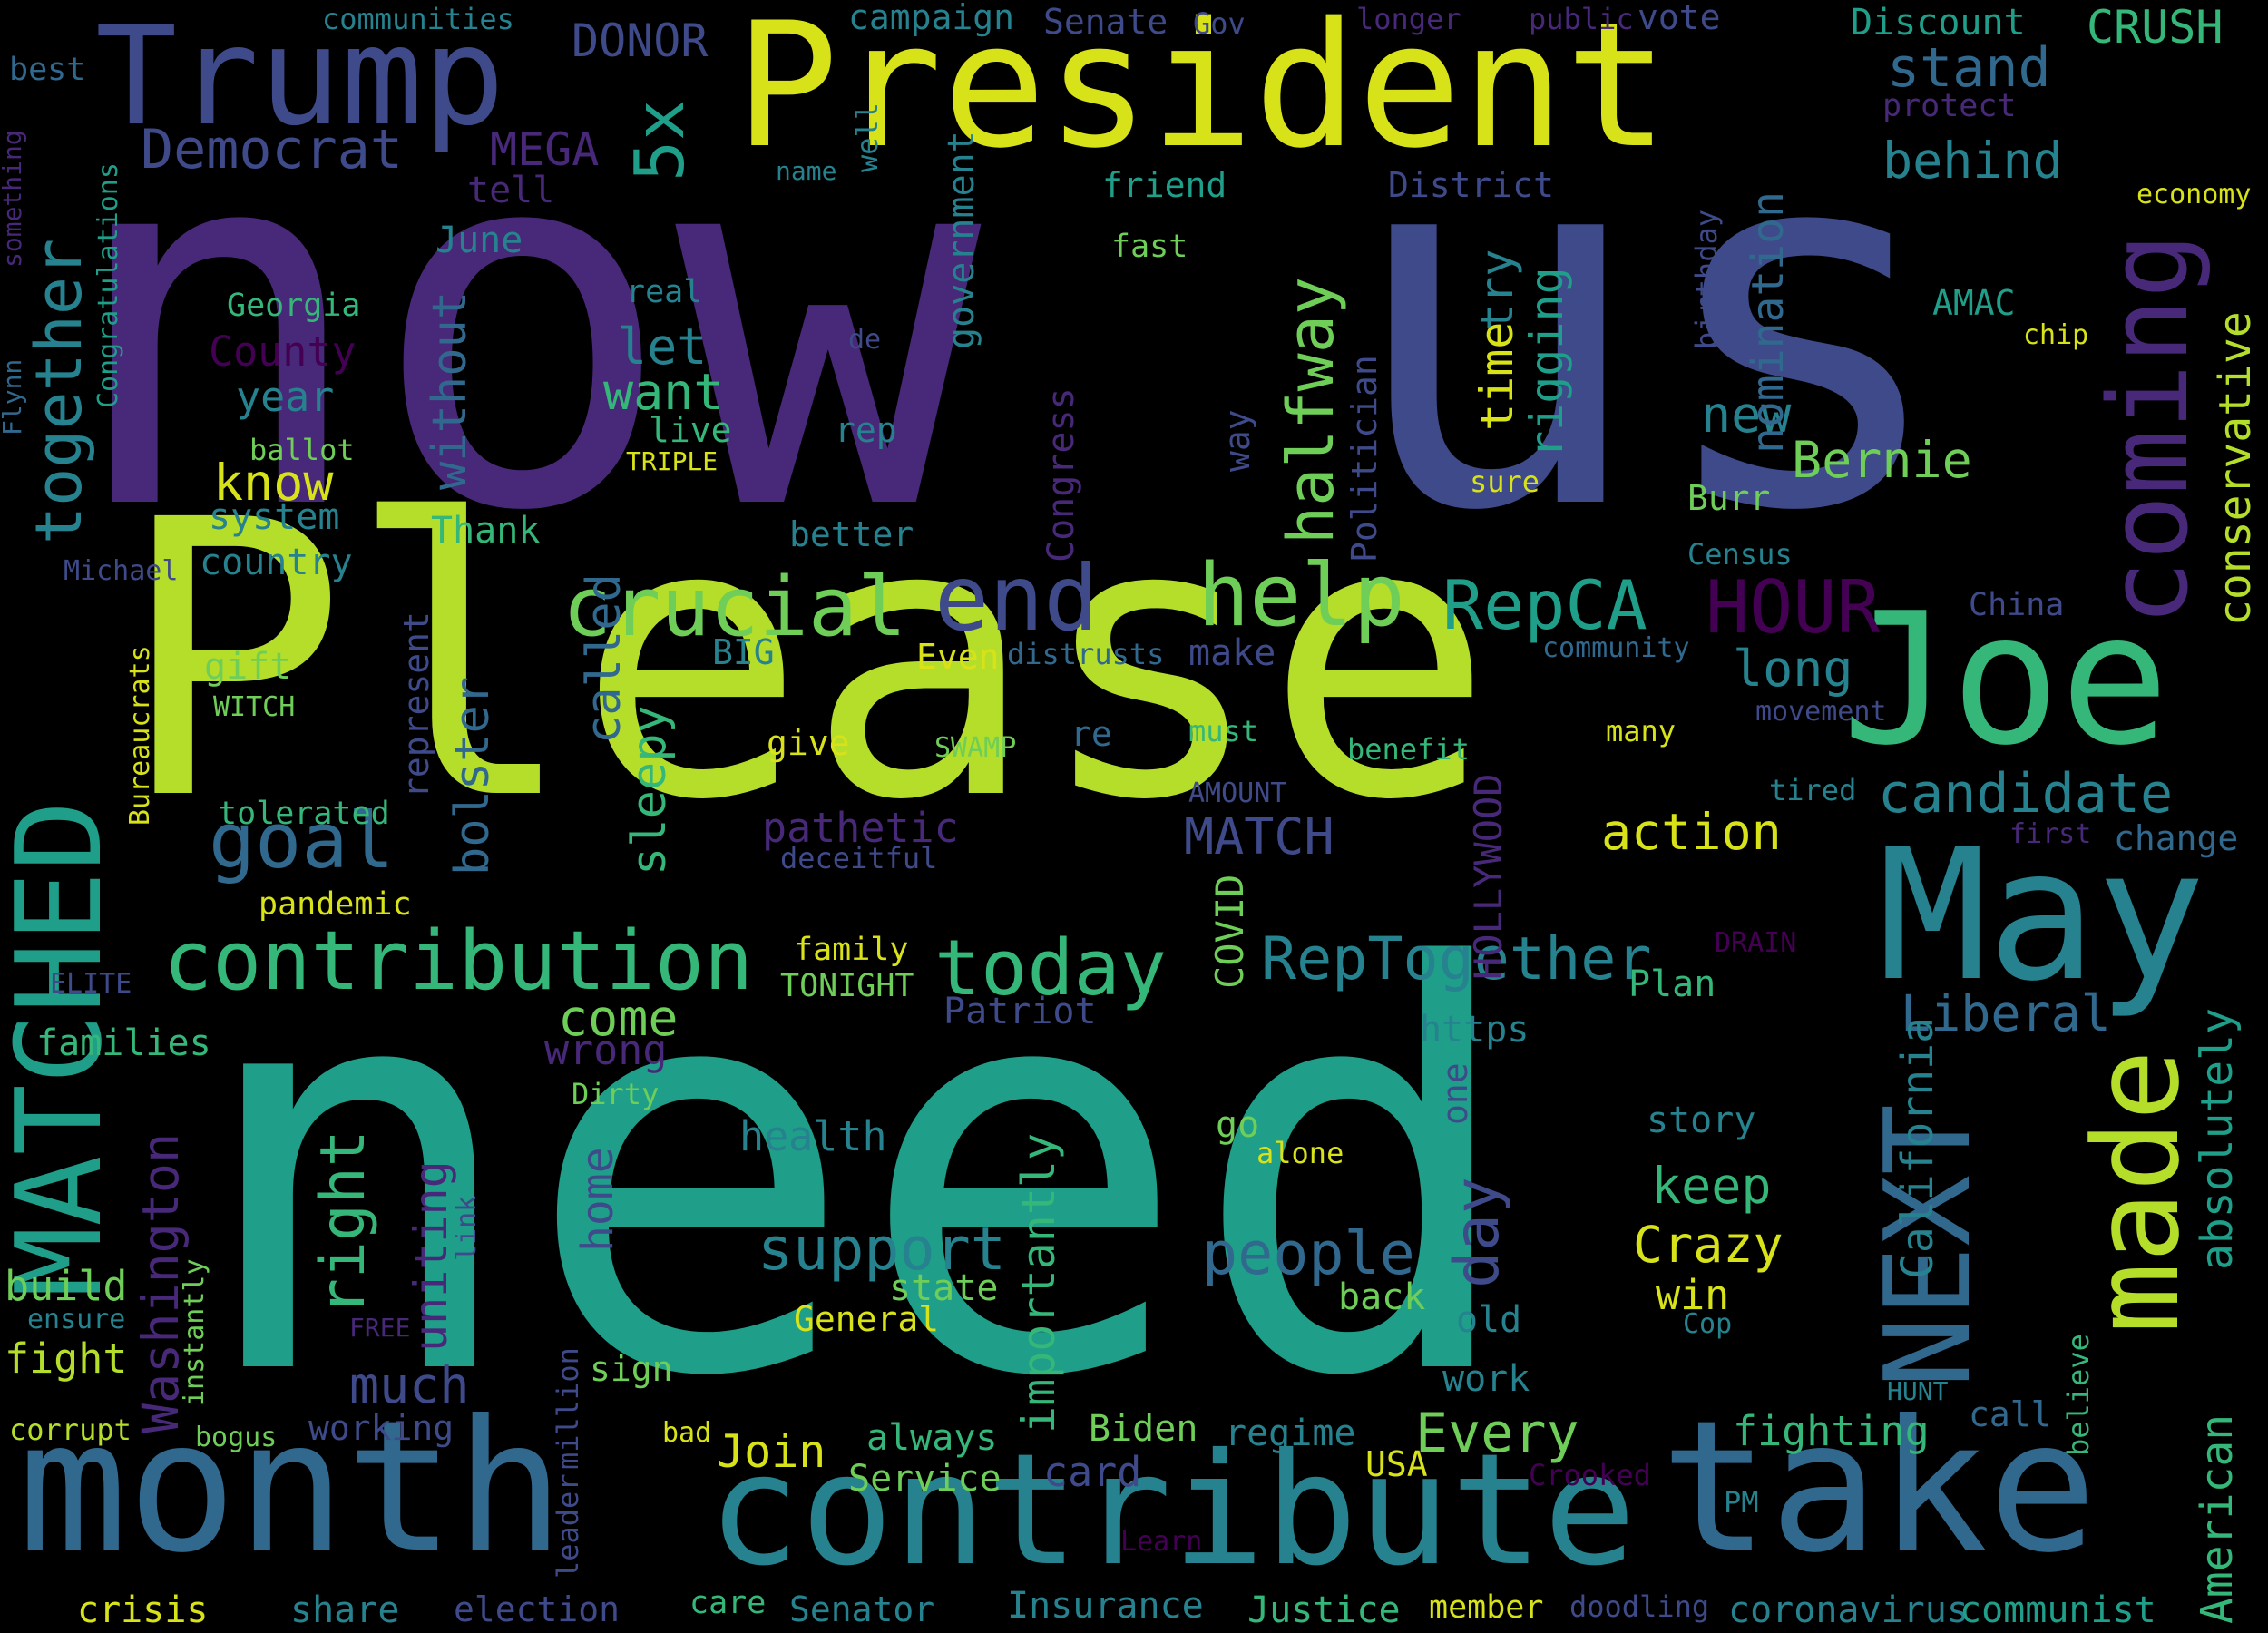 This screenshot has width=2268, height=1633. Describe the element at coordinates (1091, 734) in the screenshot. I see `word-re: re` at that location.